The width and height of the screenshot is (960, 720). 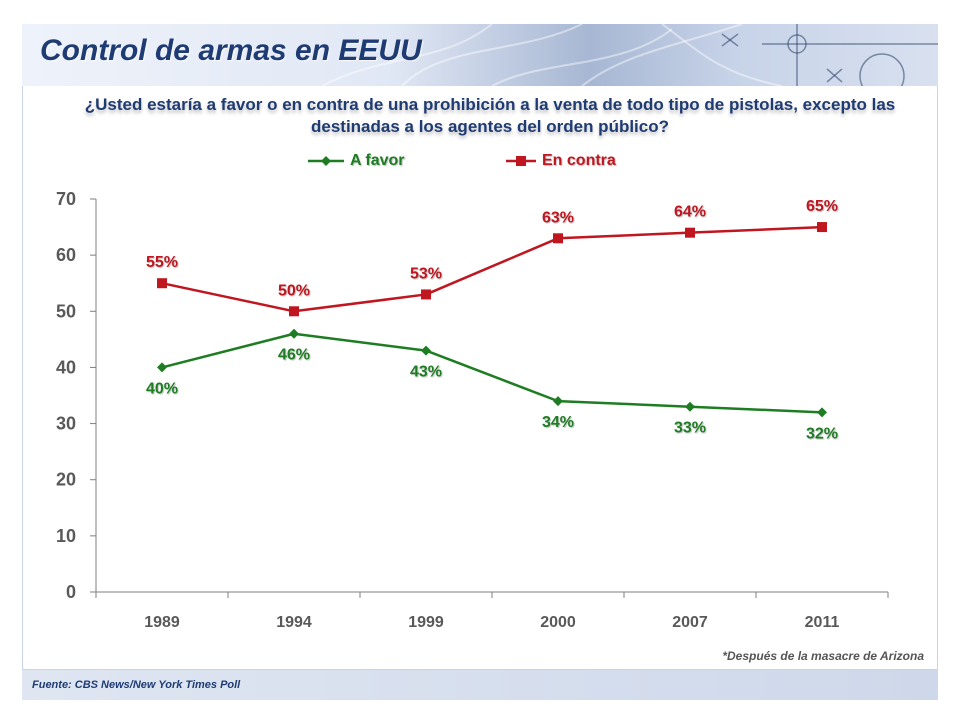 What do you see at coordinates (326, 161) in the screenshot?
I see `legend-marker-diamond-icon` at bounding box center [326, 161].